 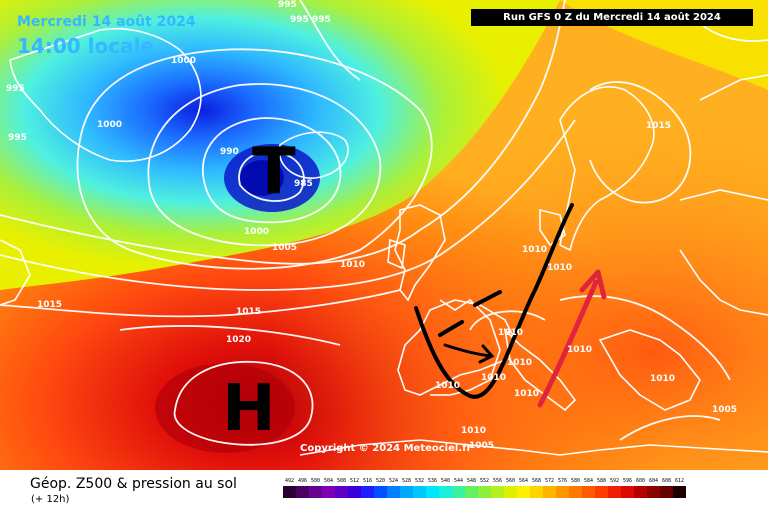 I want to click on isobar-label: 1020, so click(x=239, y=340).